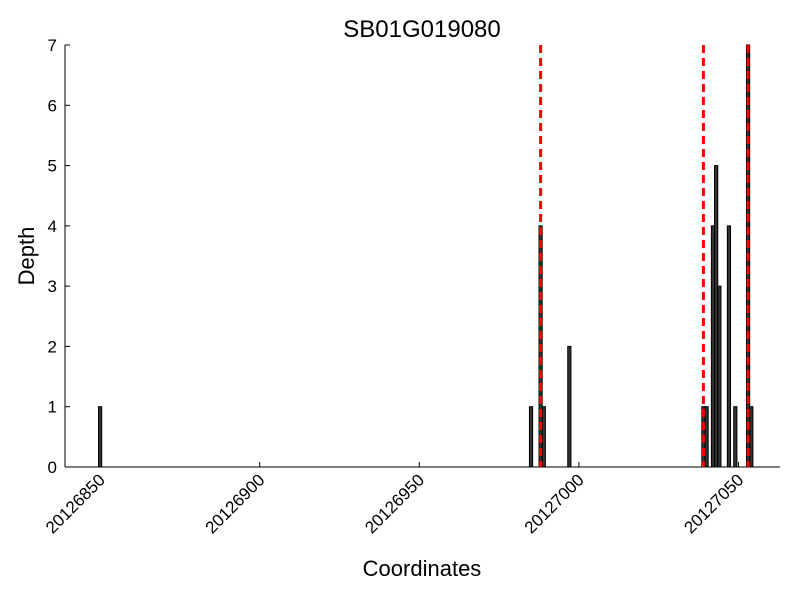 Image resolution: width=800 pixels, height=600 pixels. I want to click on y-tick-label: 5, so click(52, 166).